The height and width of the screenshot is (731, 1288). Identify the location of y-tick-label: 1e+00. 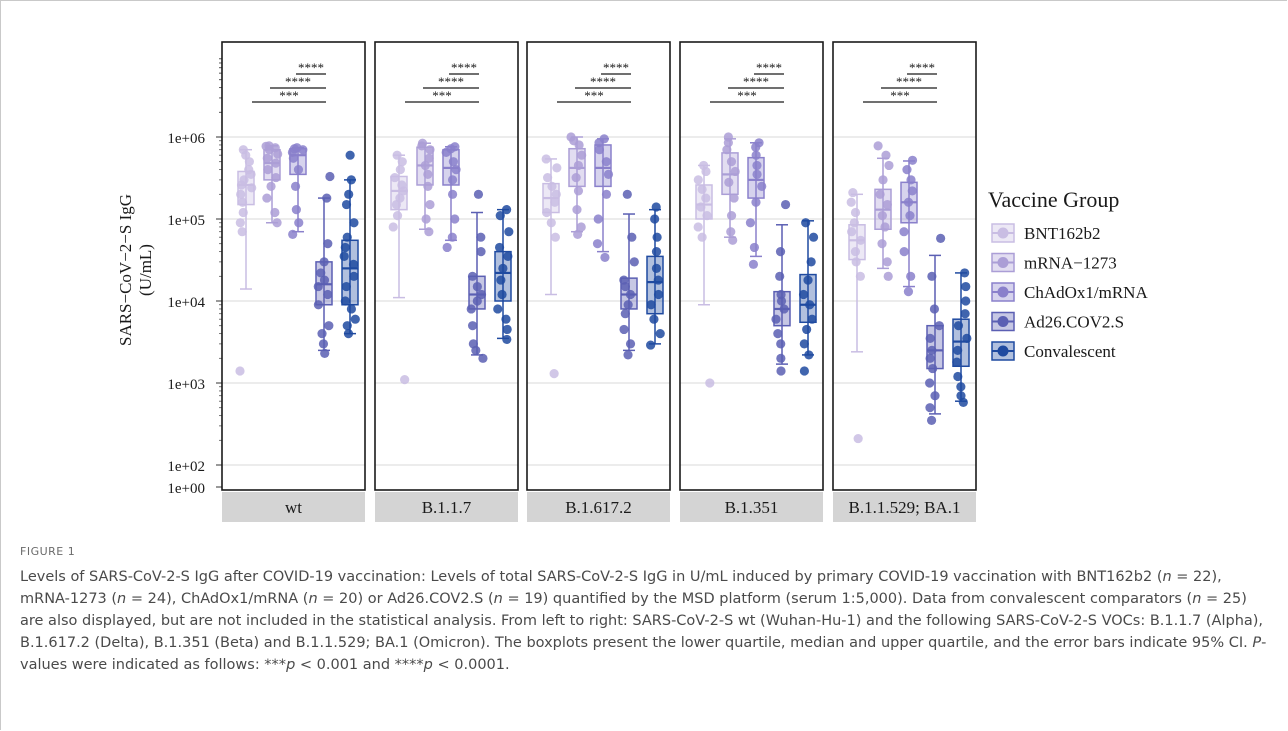
(186, 489).